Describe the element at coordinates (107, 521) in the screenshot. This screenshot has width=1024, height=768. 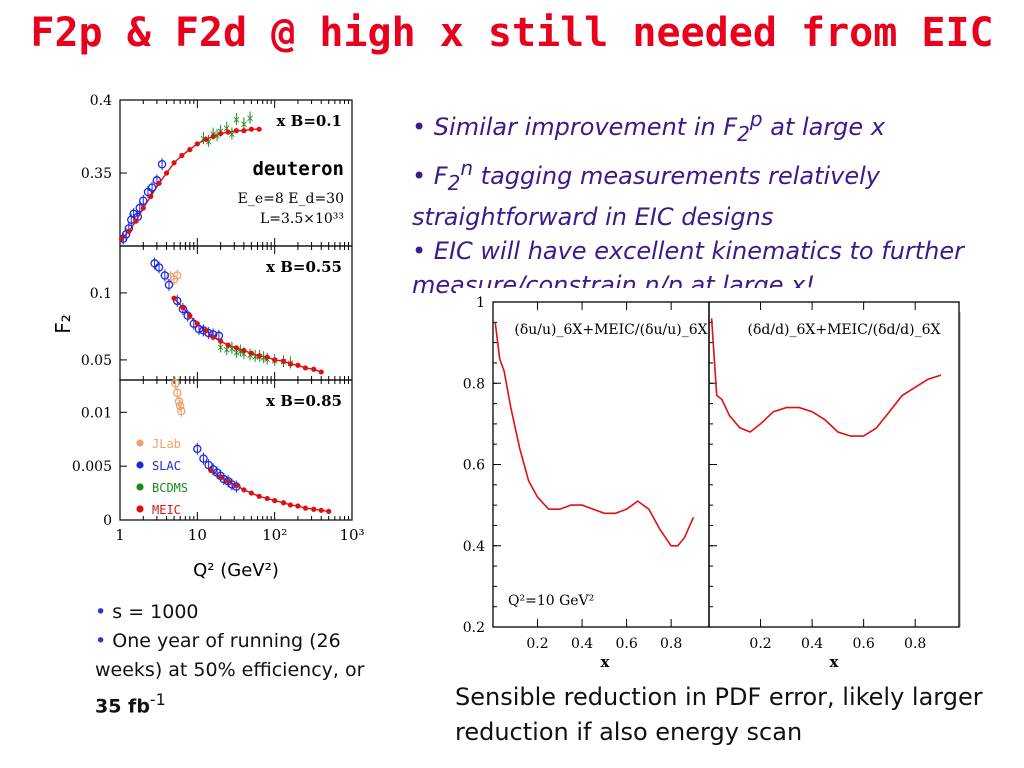
I see `y-tick-label: 0` at that location.